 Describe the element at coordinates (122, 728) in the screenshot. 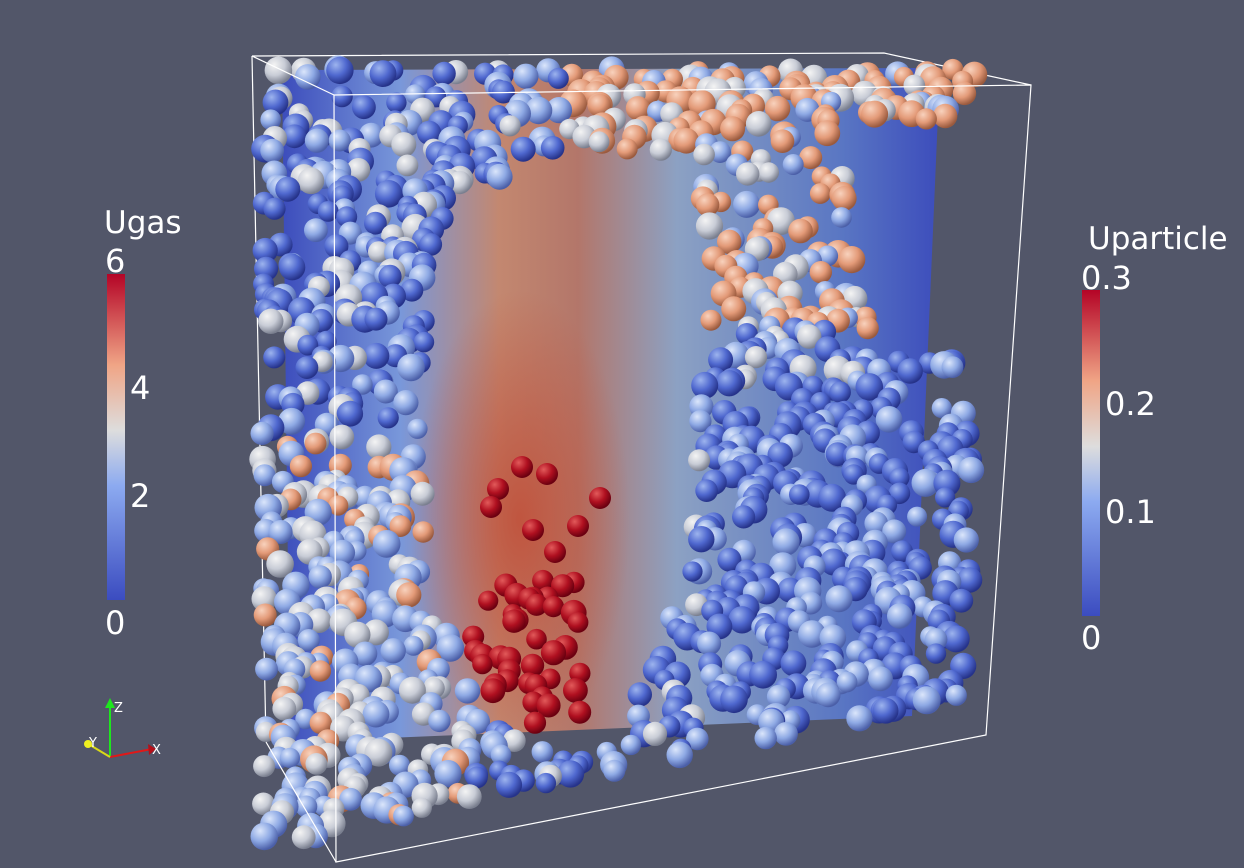

I see `orientation-axes: Z Y X` at that location.